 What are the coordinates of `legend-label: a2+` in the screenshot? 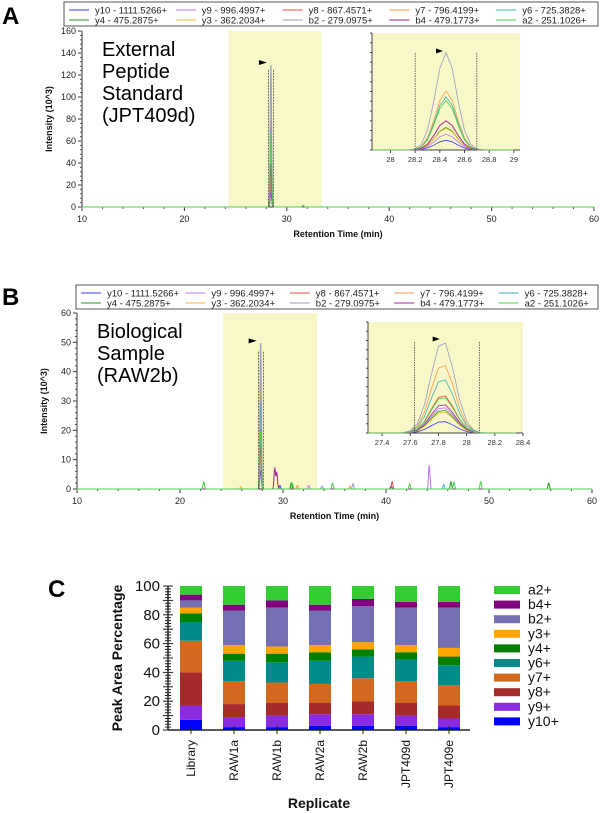 It's located at (540, 590).